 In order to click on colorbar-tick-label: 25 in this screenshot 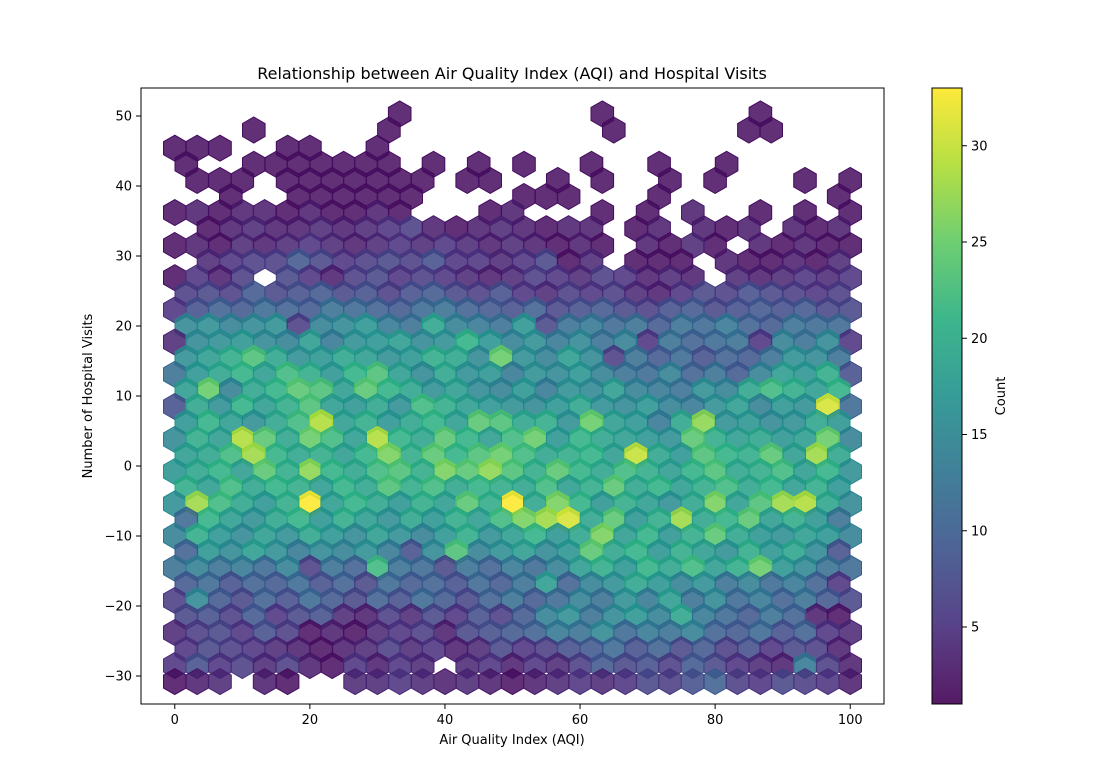, I will do `click(979, 243)`.